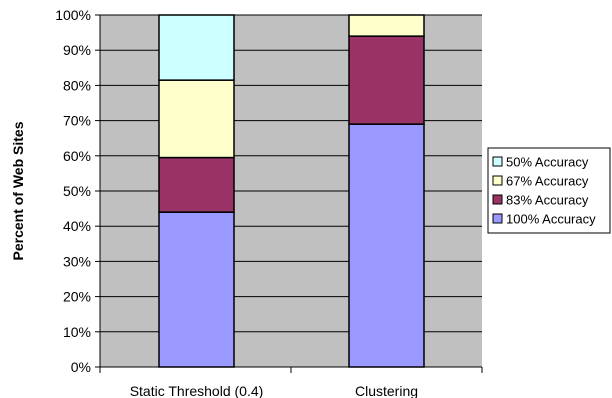 This screenshot has width=612, height=398. I want to click on x-category-label: Static Threshold (0.4), so click(197, 390).